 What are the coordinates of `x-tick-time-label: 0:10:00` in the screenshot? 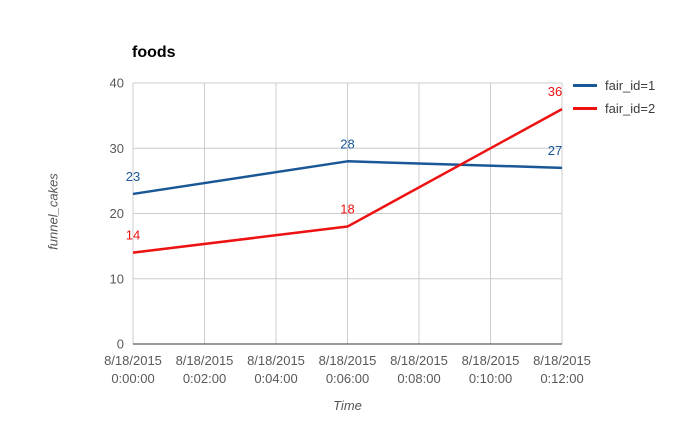 It's located at (490, 378).